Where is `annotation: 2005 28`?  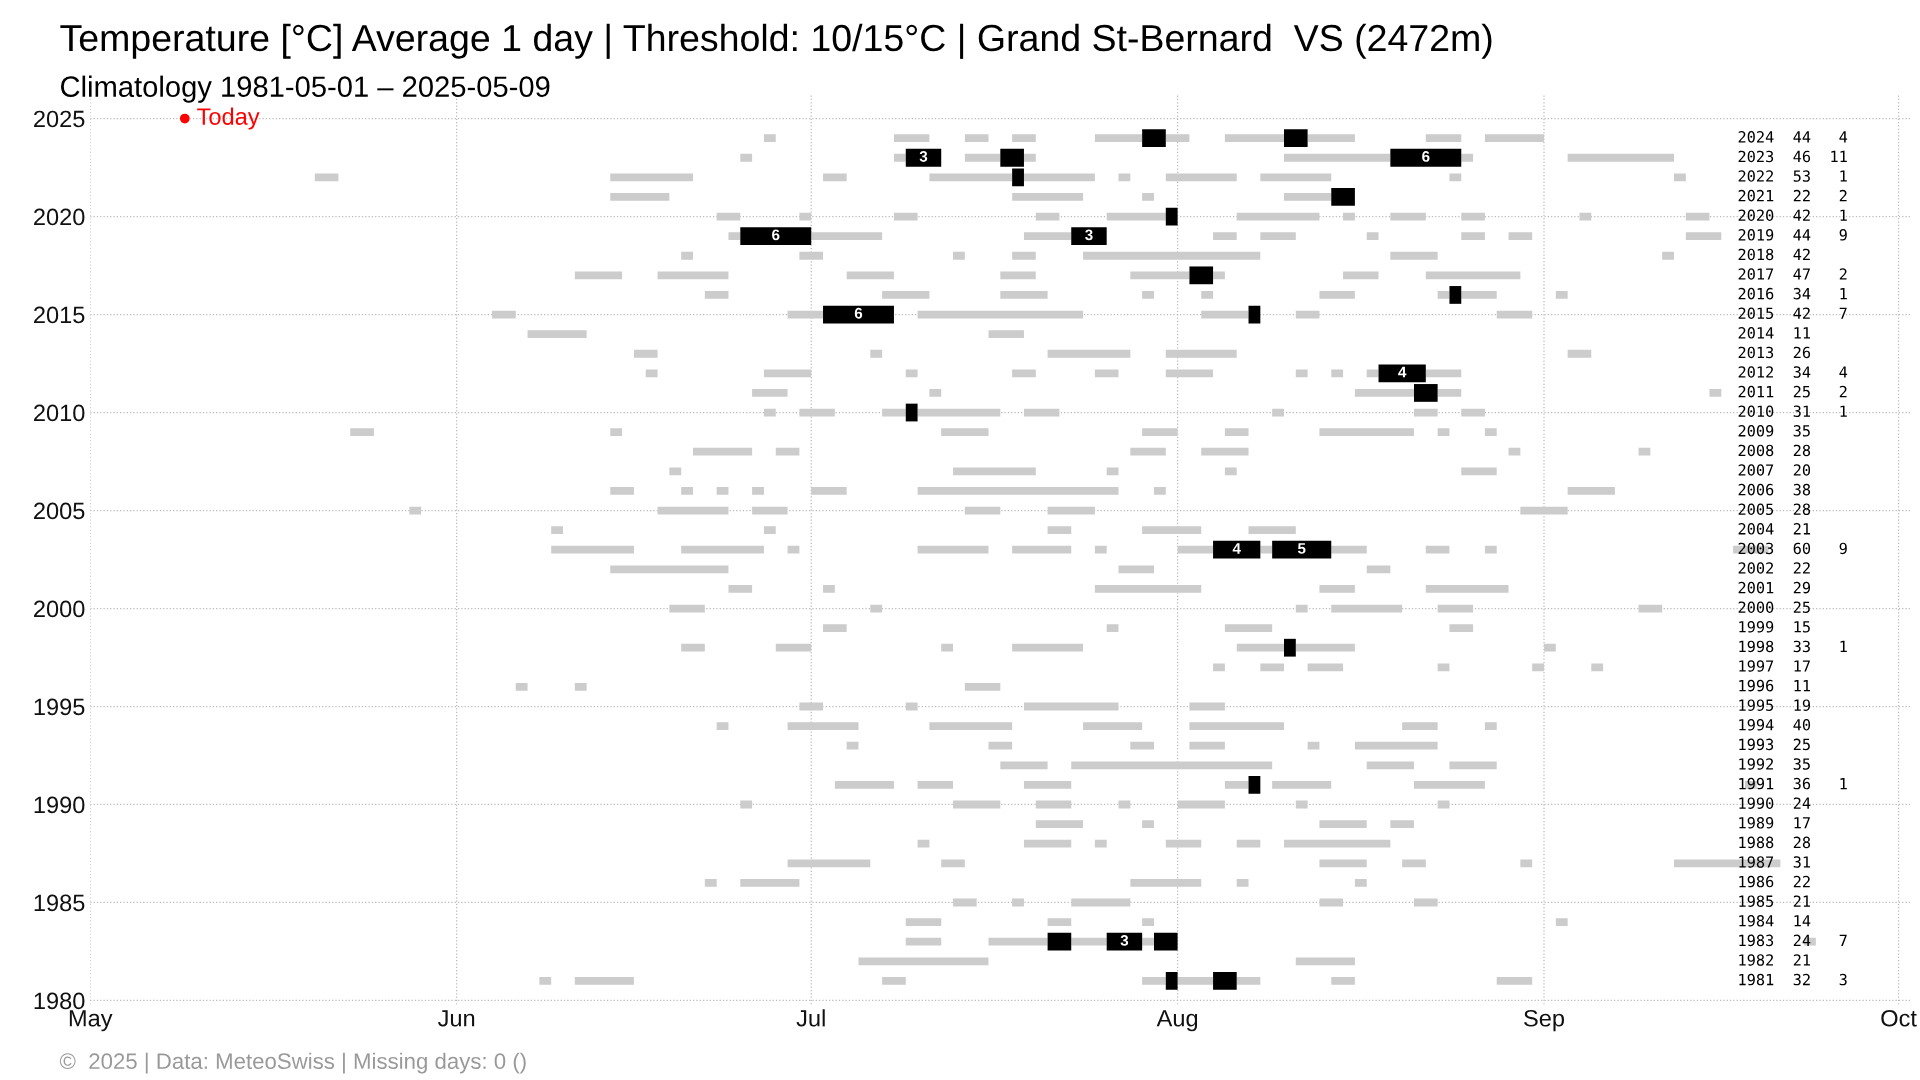 annotation: 2005 28 is located at coordinates (1774, 509).